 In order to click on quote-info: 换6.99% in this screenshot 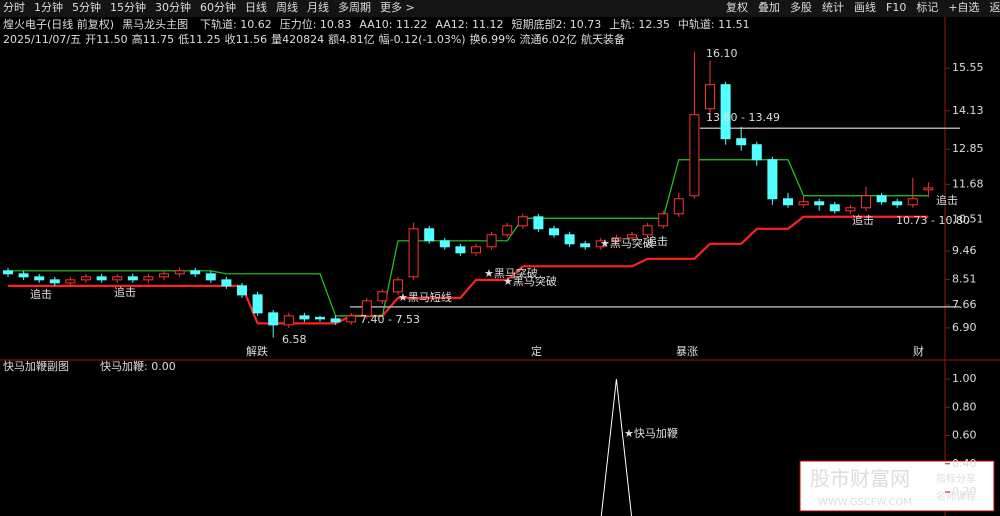, I will do `click(493, 39)`.